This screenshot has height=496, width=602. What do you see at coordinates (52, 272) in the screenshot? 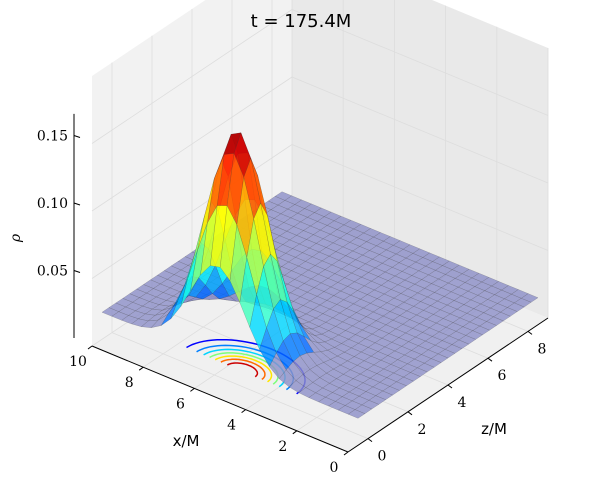
I see `z-tick-label: 0.05` at bounding box center [52, 272].